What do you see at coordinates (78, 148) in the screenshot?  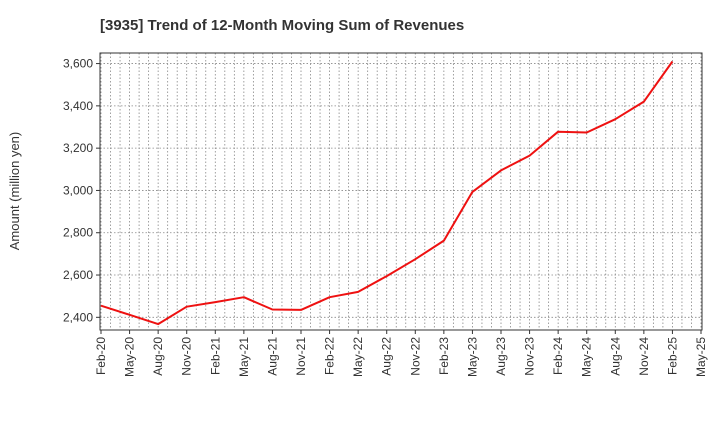 I see `y-tick-label: 3,200` at bounding box center [78, 148].